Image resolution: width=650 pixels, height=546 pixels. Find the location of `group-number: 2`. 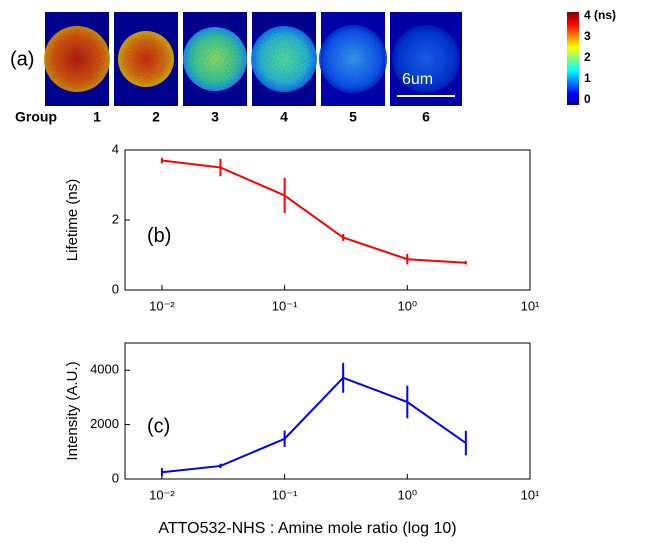

group-number: 2 is located at coordinates (156, 117).